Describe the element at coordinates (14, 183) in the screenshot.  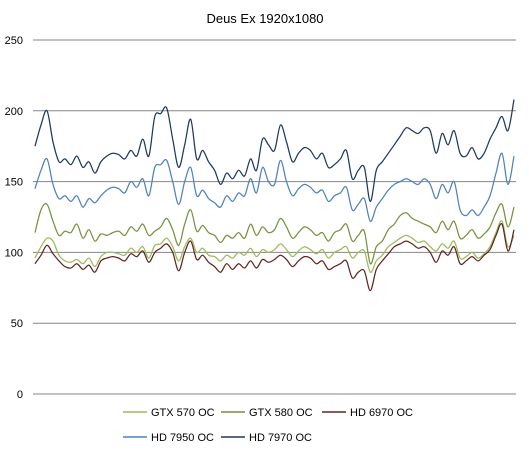
I see `y-tick-label-150: 150` at that location.